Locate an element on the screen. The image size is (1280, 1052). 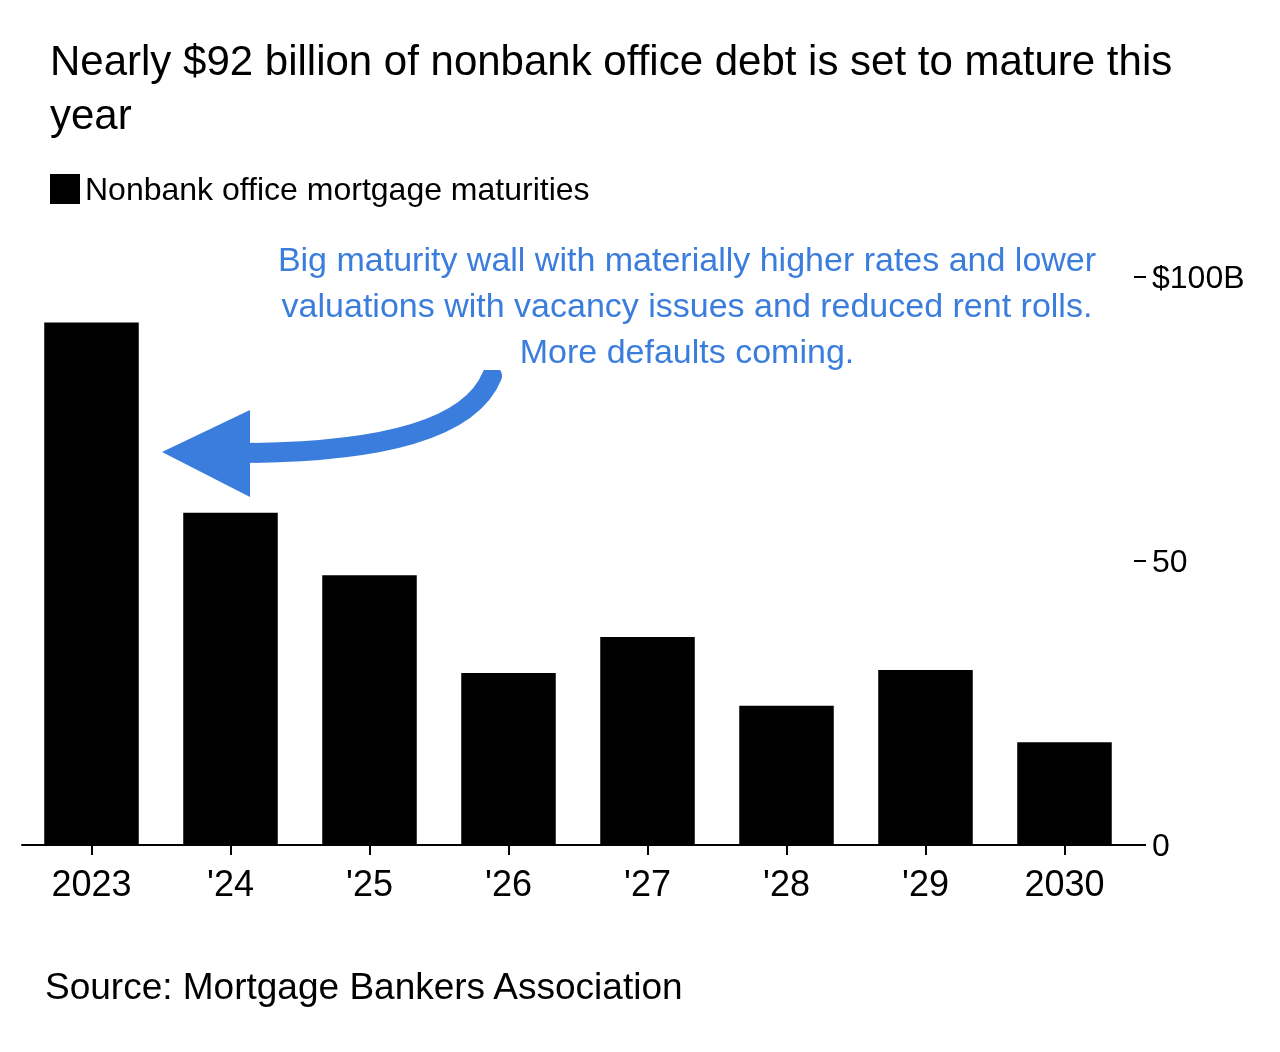
x-tick-label: '27 is located at coordinates (647, 883).